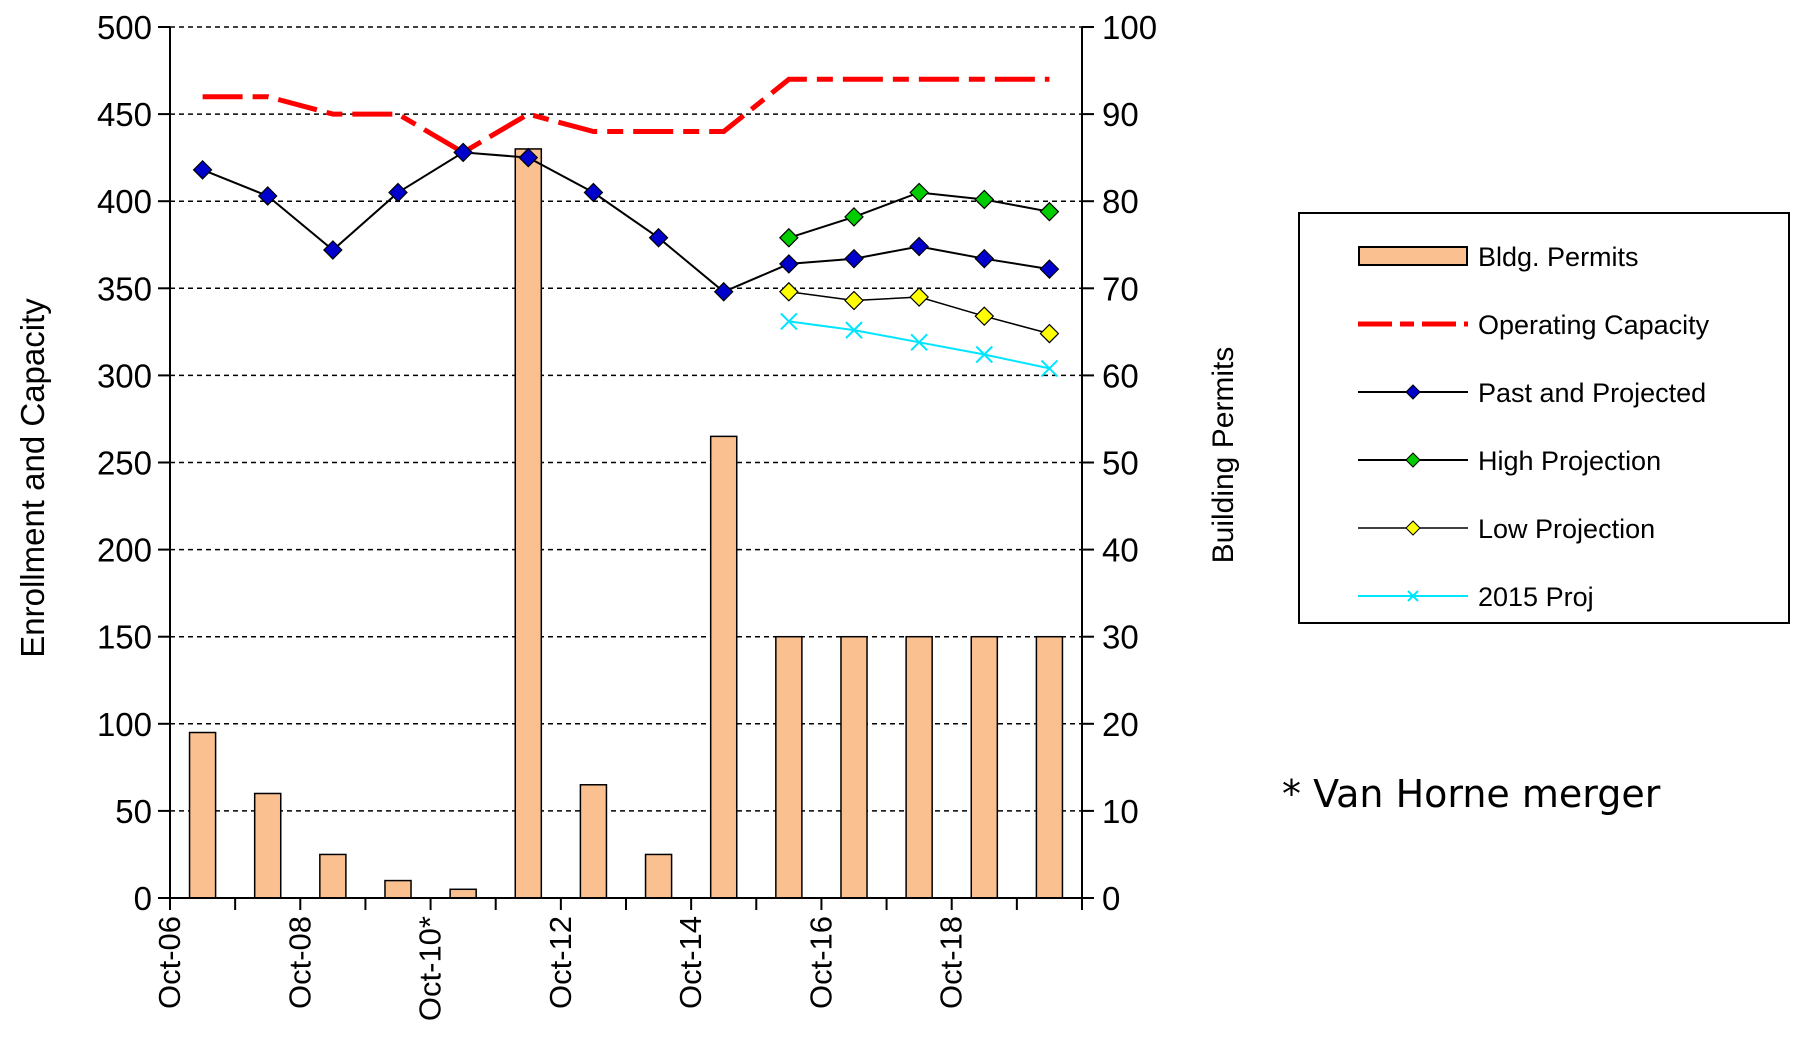 The image size is (1799, 1053). What do you see at coordinates (143, 898) in the screenshot?
I see `y-tick-label: 0` at bounding box center [143, 898].